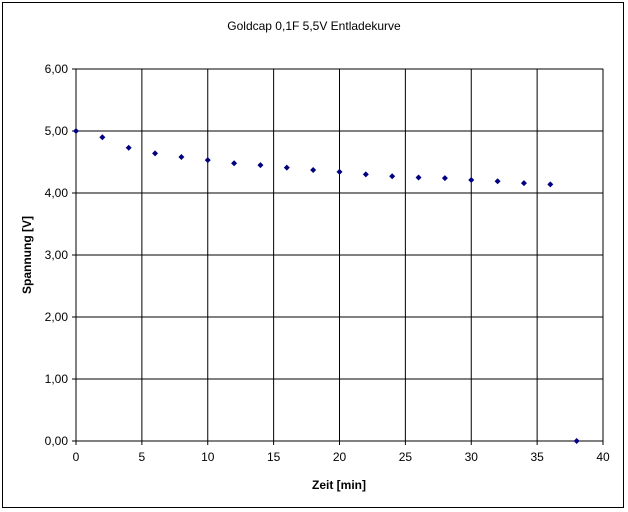 The height and width of the screenshot is (512, 628). Describe the element at coordinates (57, 131) in the screenshot. I see `y-tick-label: 5,00` at that location.